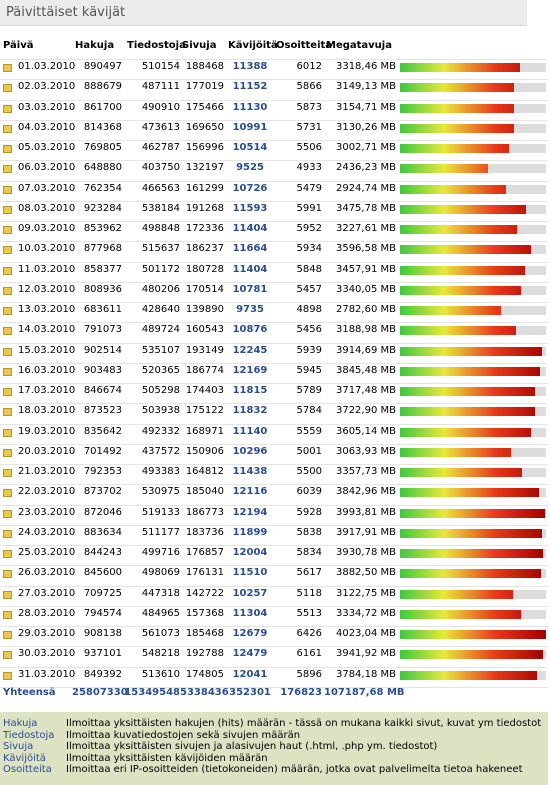 The image size is (550, 785). What do you see at coordinates (160, 552) in the screenshot?
I see `cell: 499716` at bounding box center [160, 552].